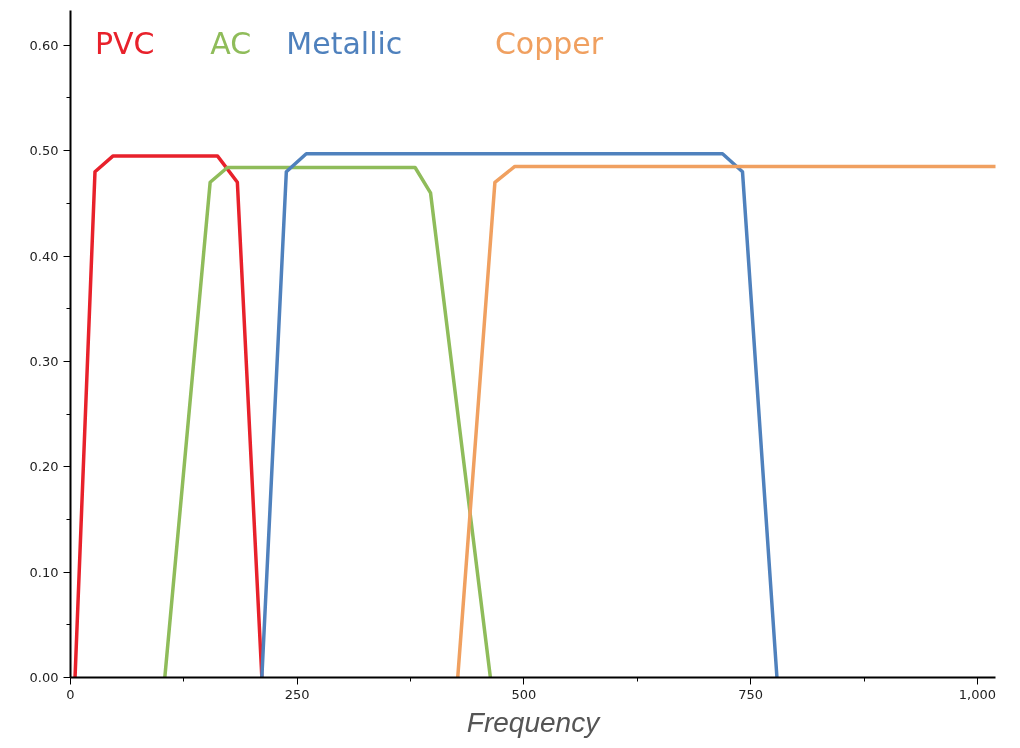  I want to click on x-tick-label: 750, so click(751, 694).